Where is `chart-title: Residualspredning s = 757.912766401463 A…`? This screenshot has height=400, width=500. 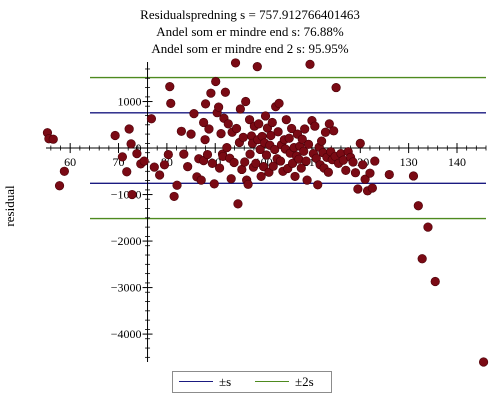 chart-title: Residualspredning s = 757.912766401463 A… is located at coordinates (250, 31).